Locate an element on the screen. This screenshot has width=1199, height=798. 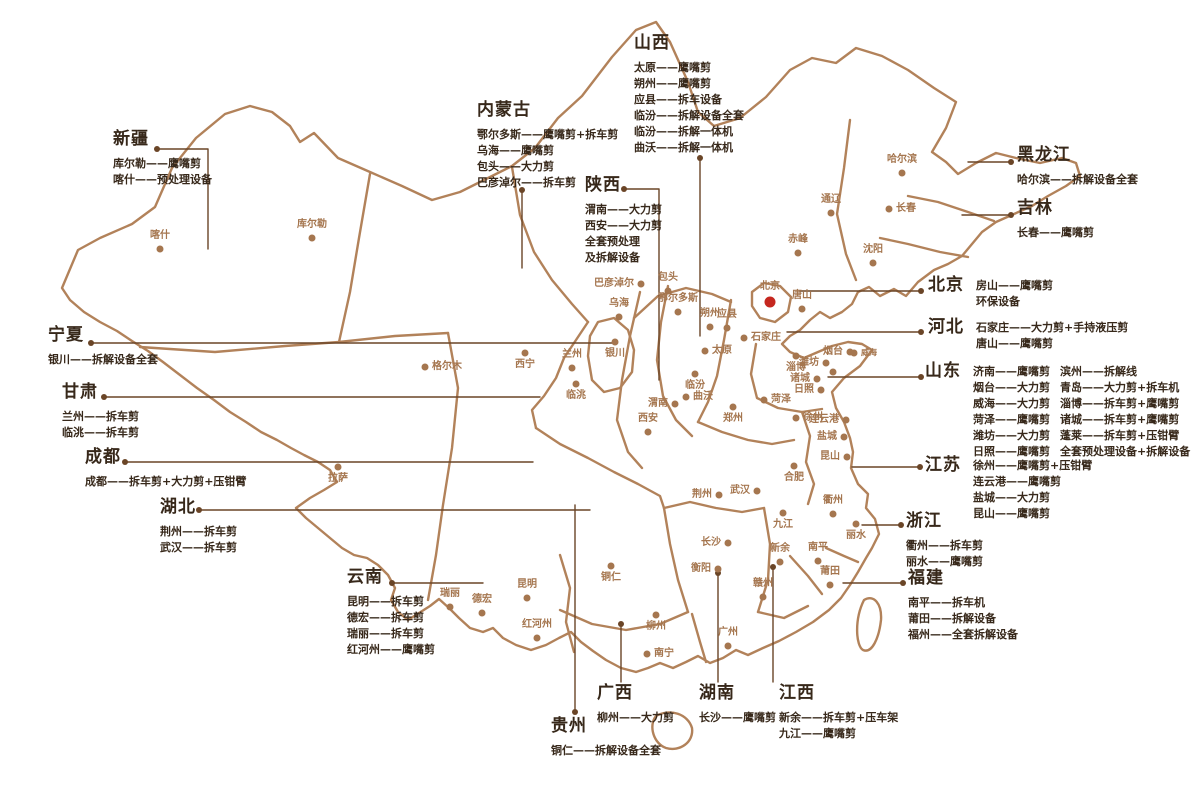
city-dot-威海 is located at coordinates (854, 353).